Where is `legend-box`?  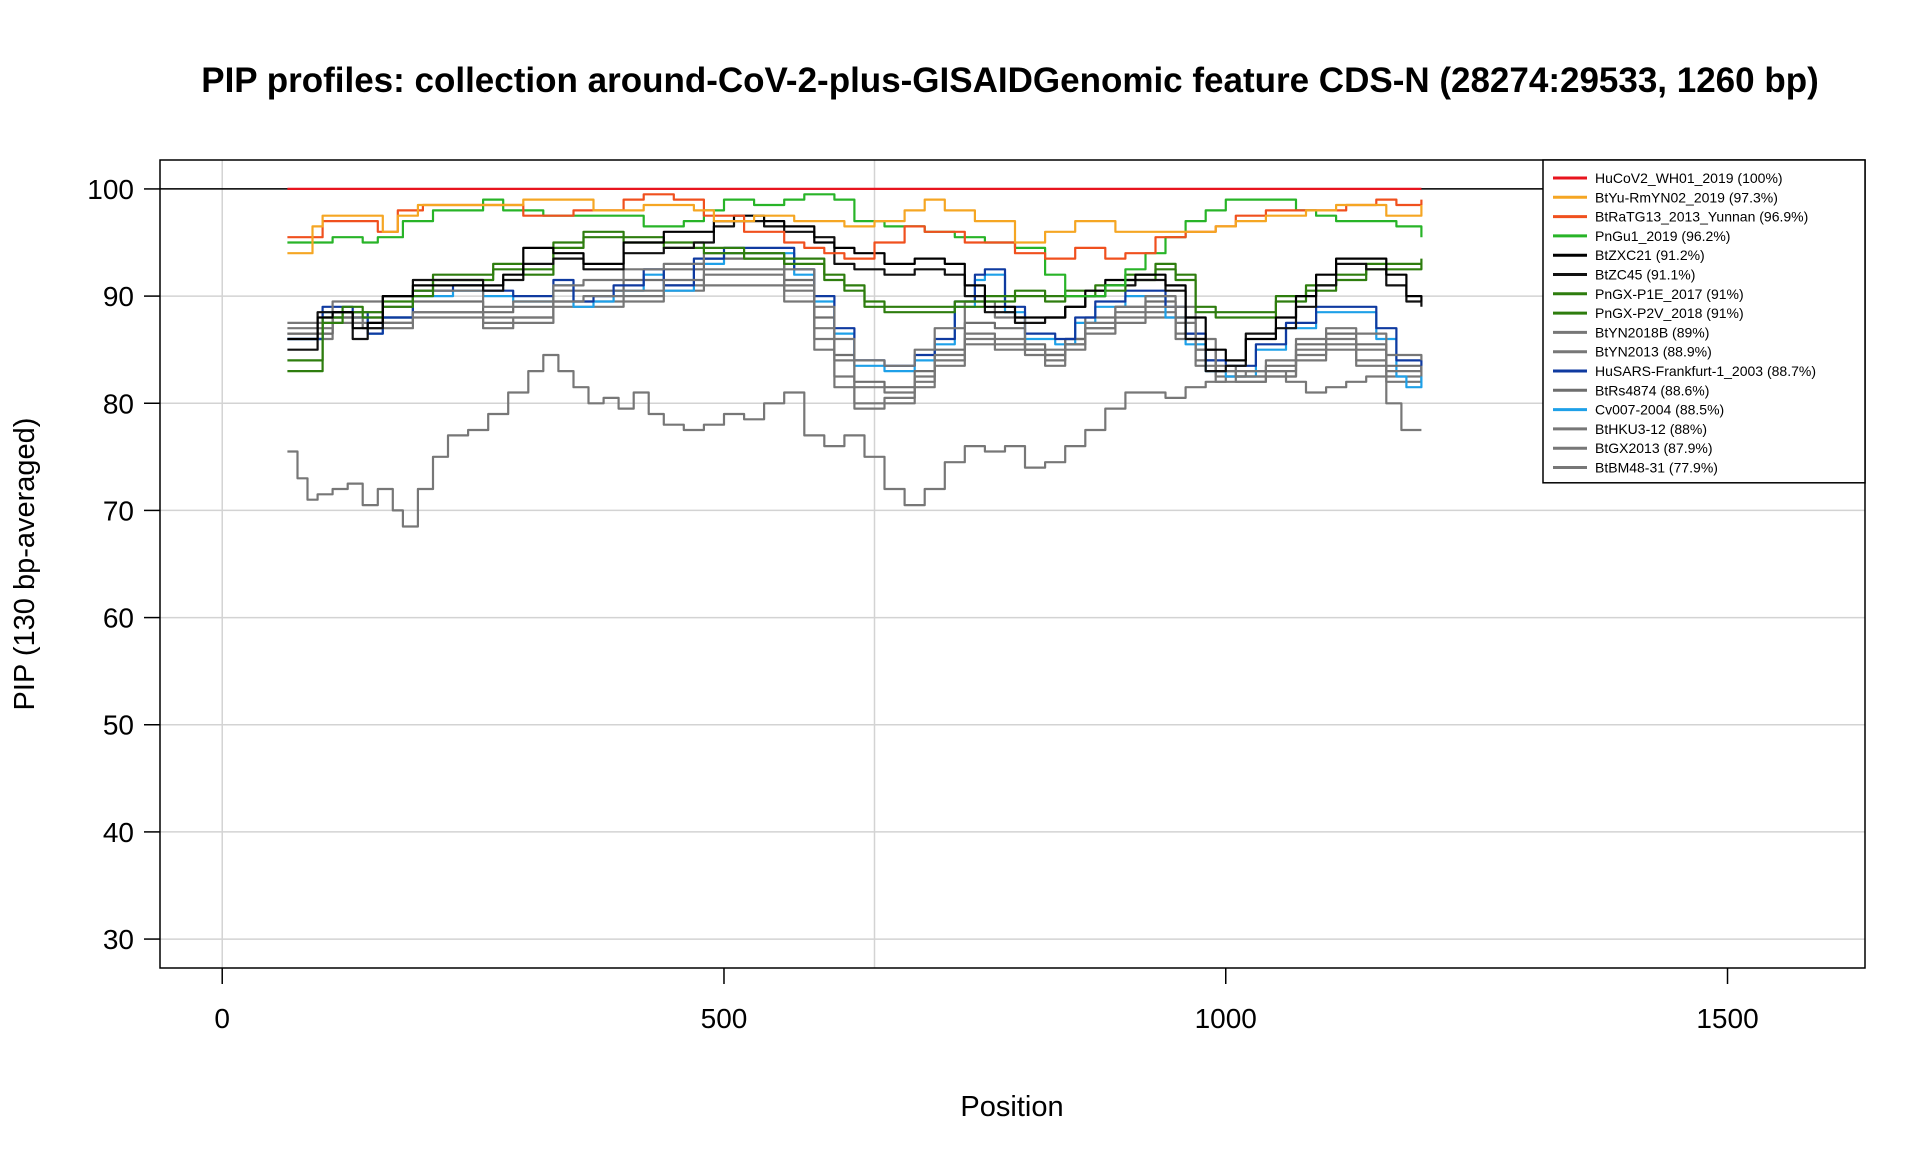
legend-box is located at coordinates (1704, 321).